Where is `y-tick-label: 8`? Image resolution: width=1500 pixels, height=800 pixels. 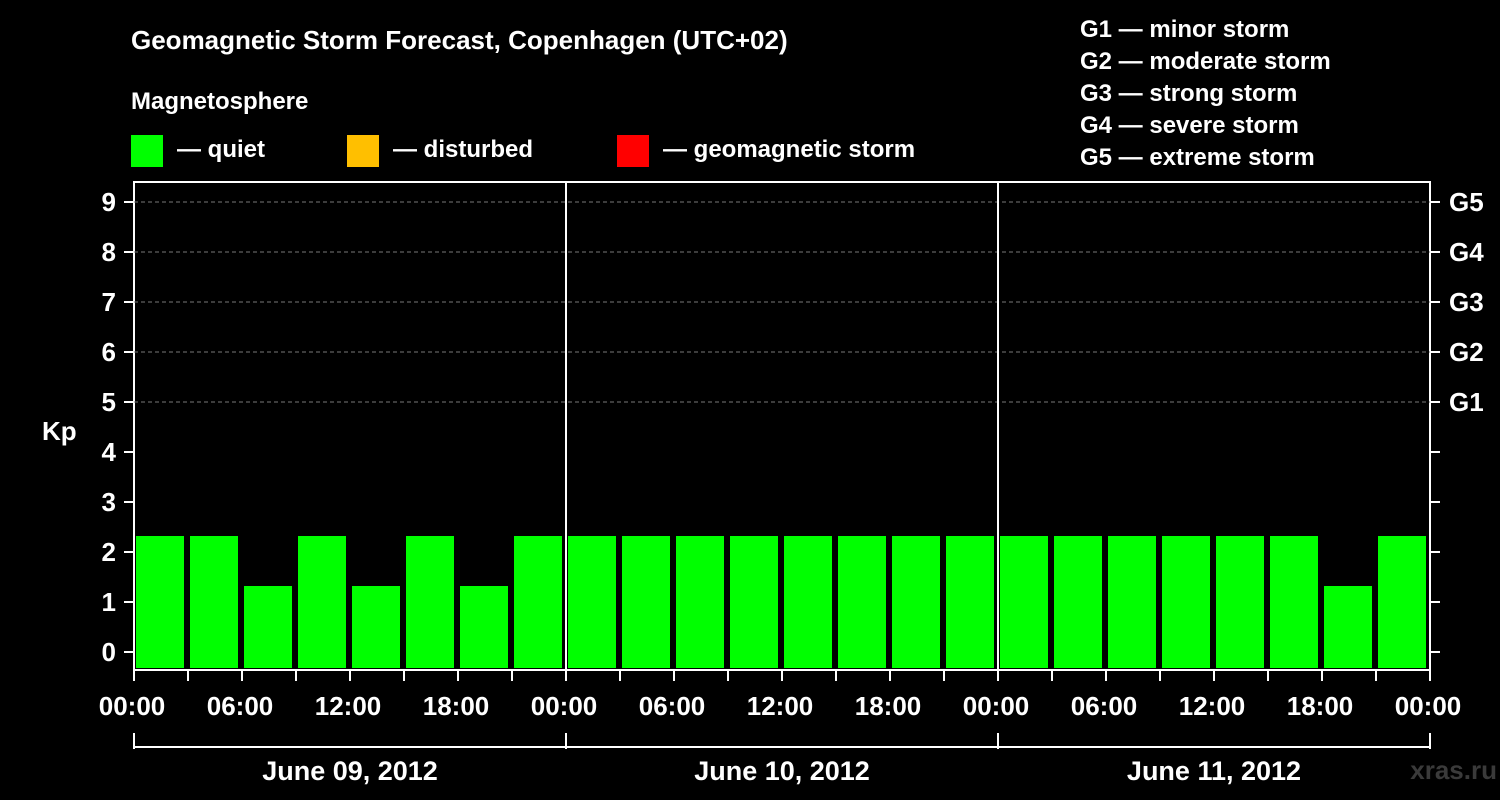 y-tick-label: 8 is located at coordinates (109, 252).